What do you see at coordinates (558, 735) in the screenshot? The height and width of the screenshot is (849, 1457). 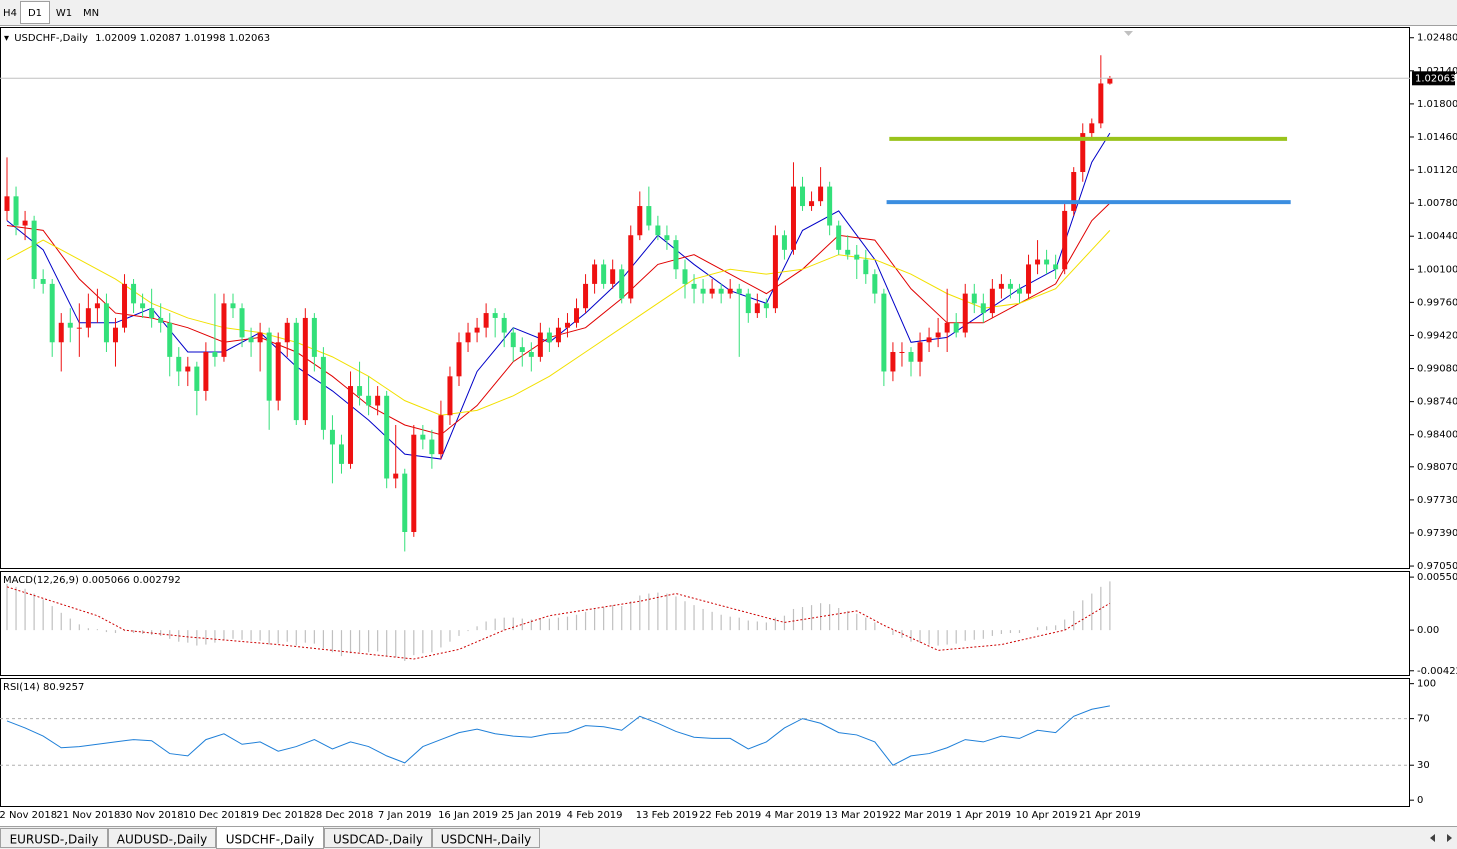 I see `rsi-line` at bounding box center [558, 735].